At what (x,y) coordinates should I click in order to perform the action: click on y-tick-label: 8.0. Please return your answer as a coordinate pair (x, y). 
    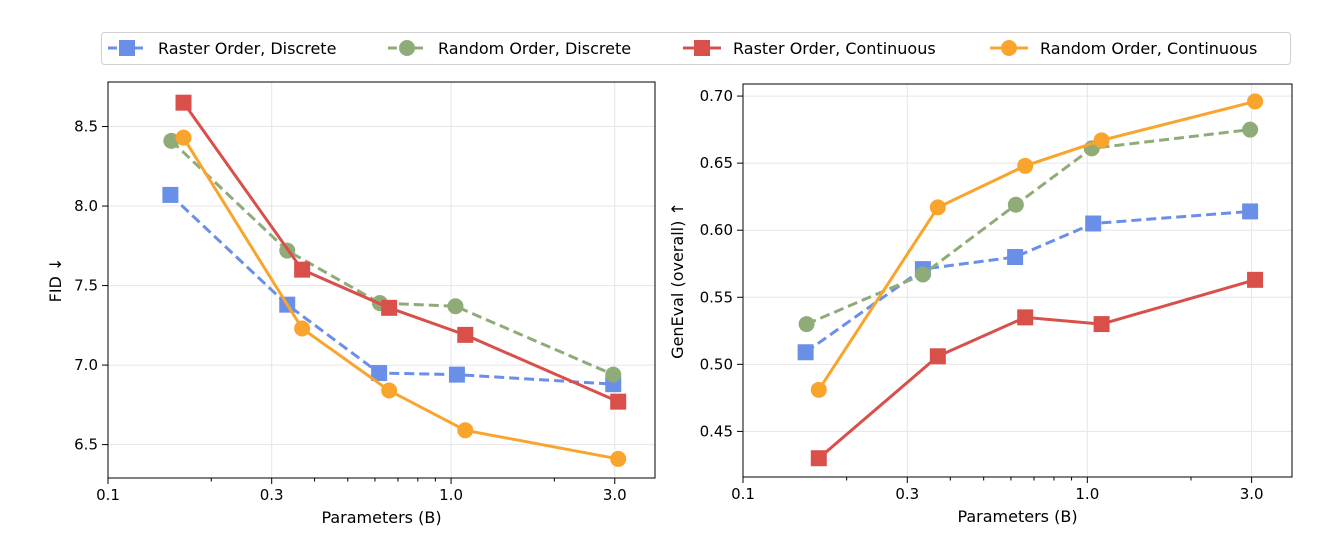
    Looking at the image, I should click on (86, 206).